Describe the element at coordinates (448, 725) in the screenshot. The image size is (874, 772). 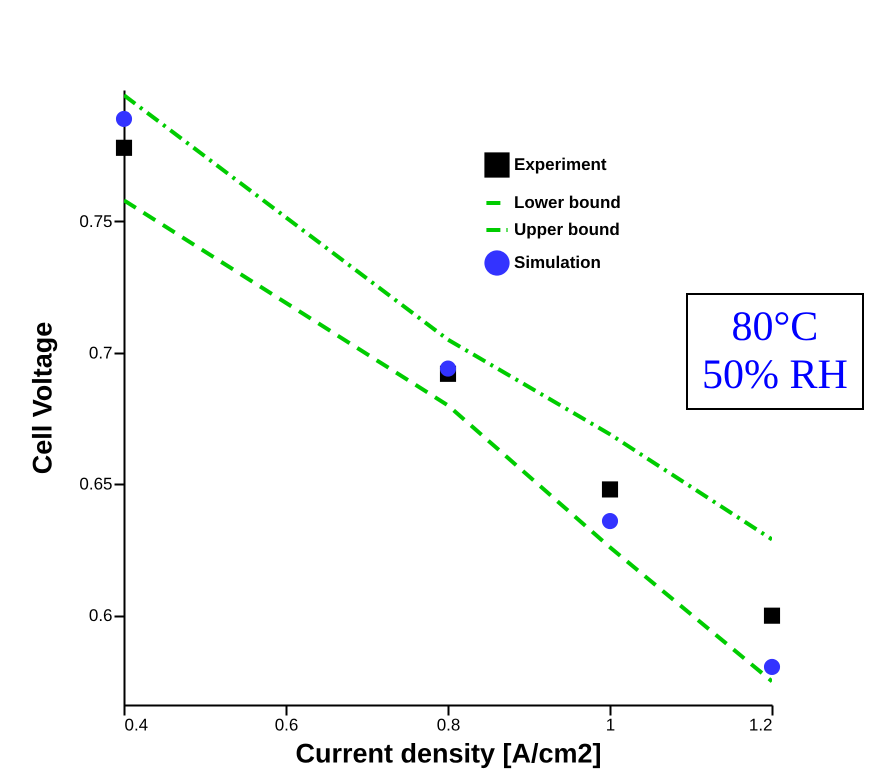
I see `x-tick-label: 0.8` at that location.